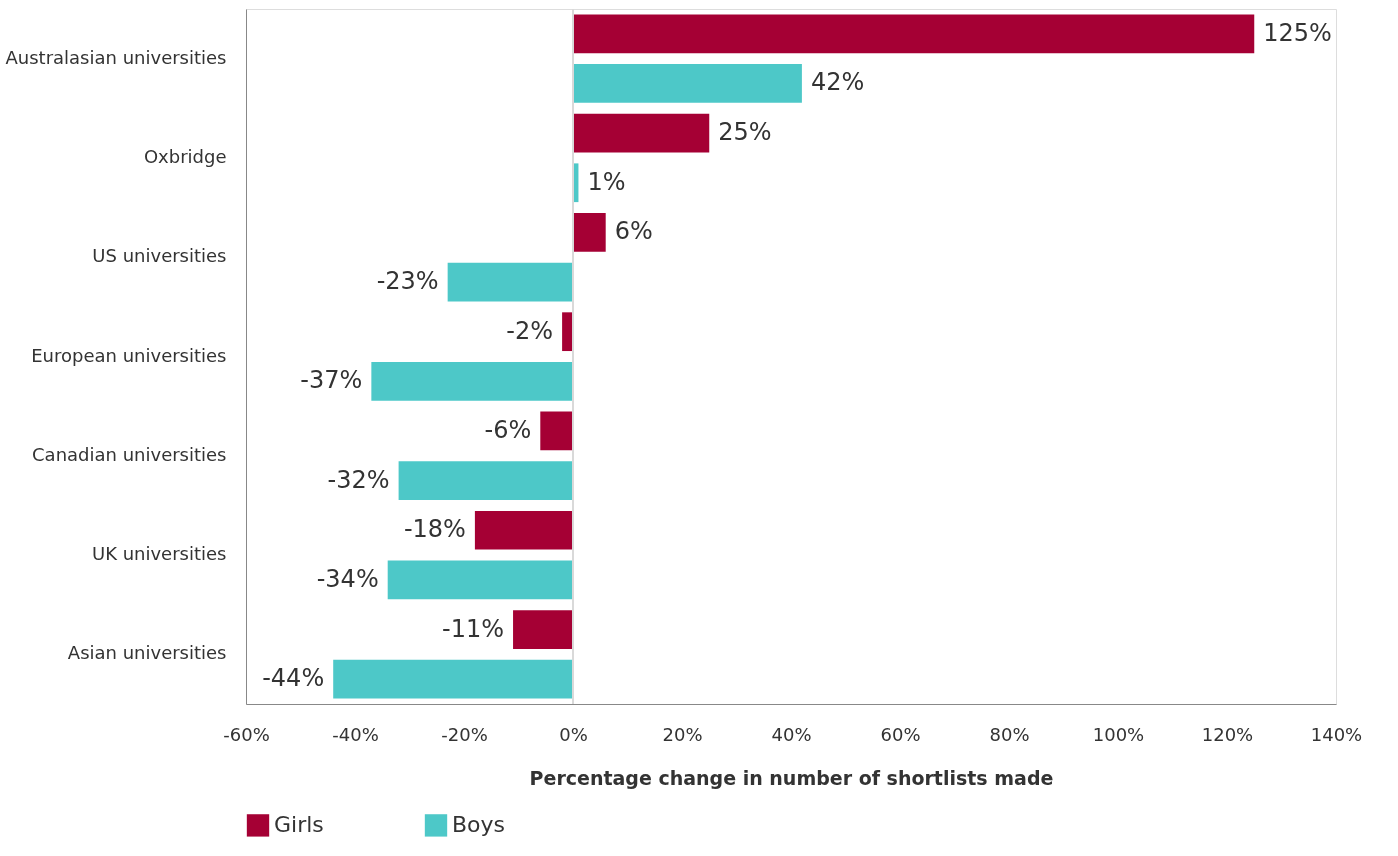 This screenshot has height=856, width=1398. Describe the element at coordinates (347, 578) in the screenshot. I see `data-label: -34%` at that location.